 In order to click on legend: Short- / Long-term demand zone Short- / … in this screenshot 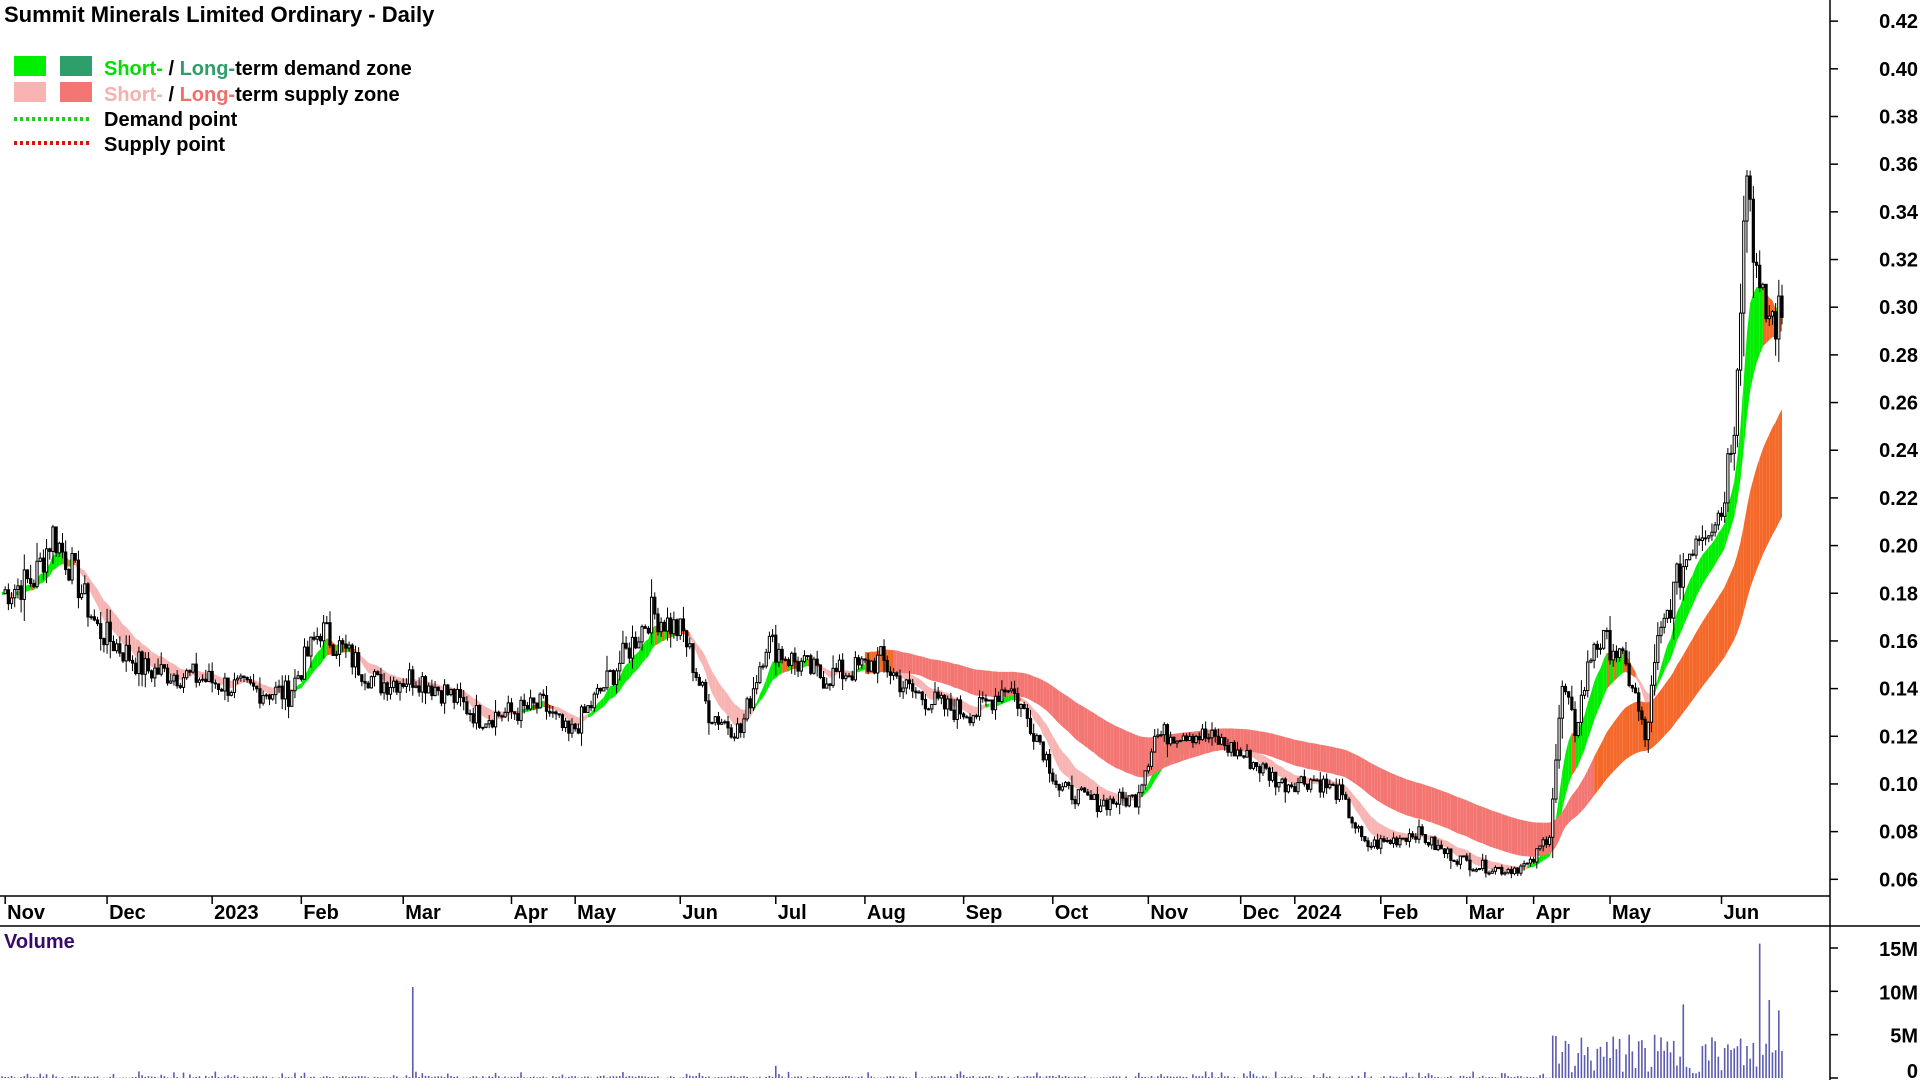, I will do `click(213, 106)`.